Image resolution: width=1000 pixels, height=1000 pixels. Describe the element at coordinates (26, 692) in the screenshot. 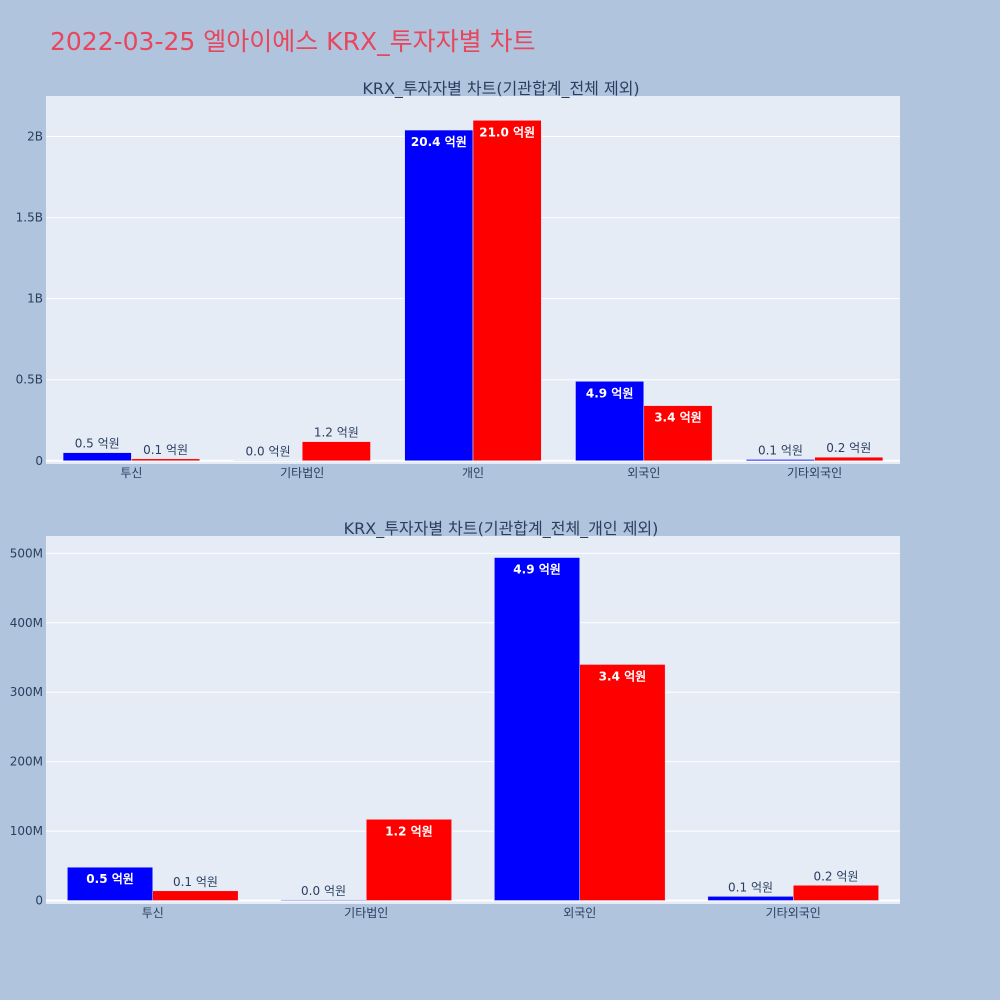

I see `y-tick-label: 300M` at that location.